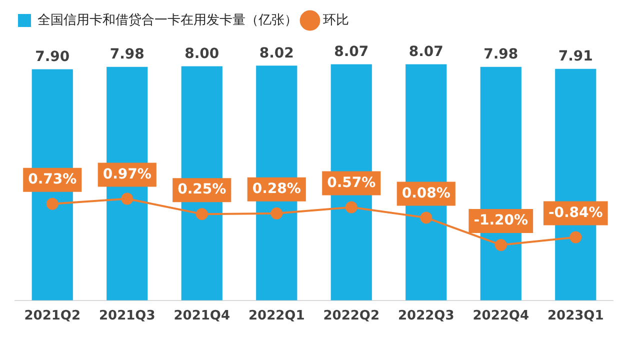 Image resolution: width=629 pixels, height=340 pixels. What do you see at coordinates (202, 316) in the screenshot?
I see `x-tick-label: 2021Q4` at bounding box center [202, 316].